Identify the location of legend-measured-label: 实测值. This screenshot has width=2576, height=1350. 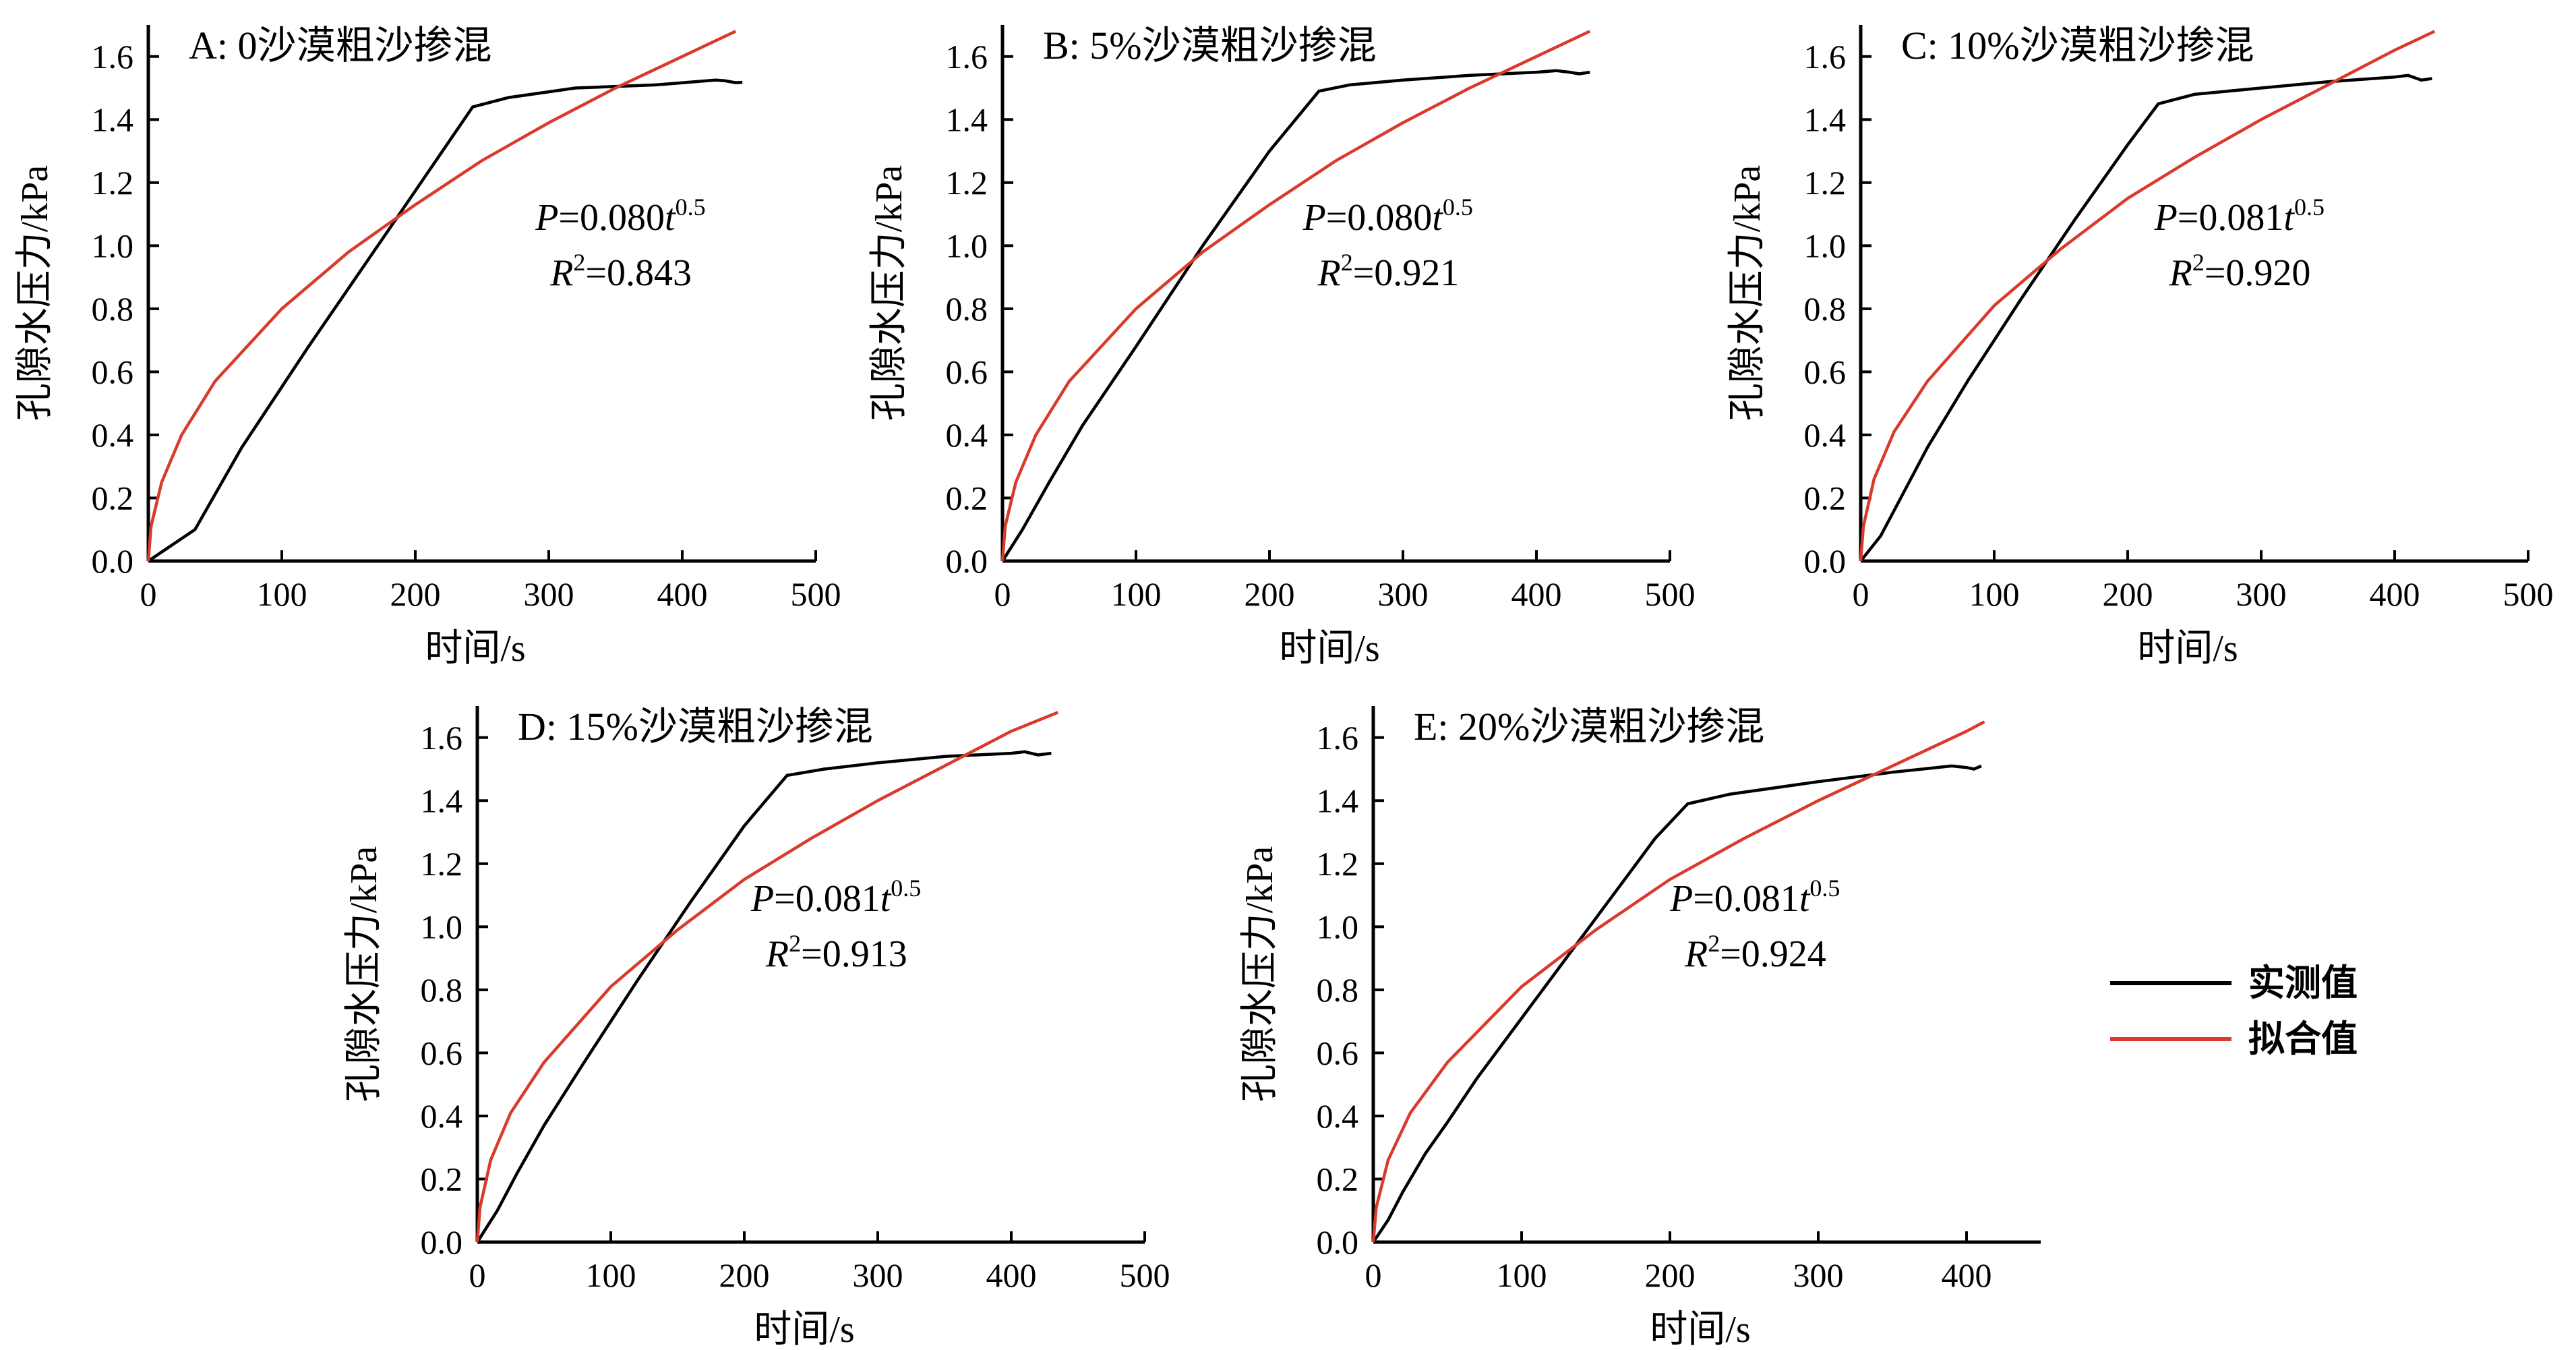
(2303, 983).